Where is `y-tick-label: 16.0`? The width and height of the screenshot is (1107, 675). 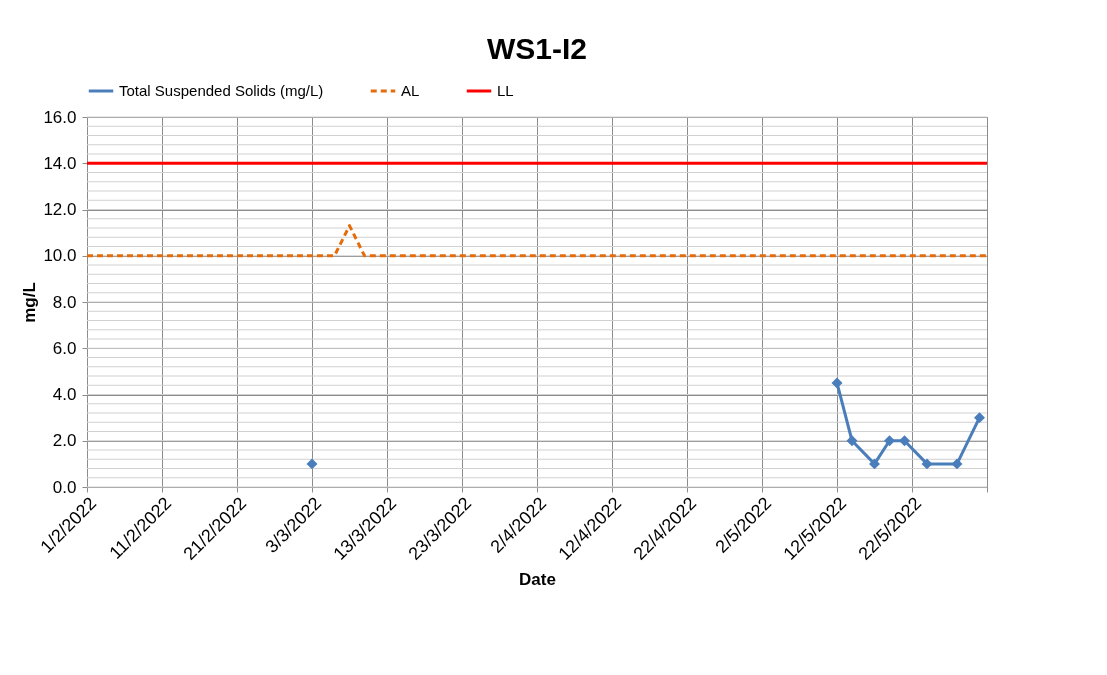
y-tick-label: 16.0 is located at coordinates (60, 117).